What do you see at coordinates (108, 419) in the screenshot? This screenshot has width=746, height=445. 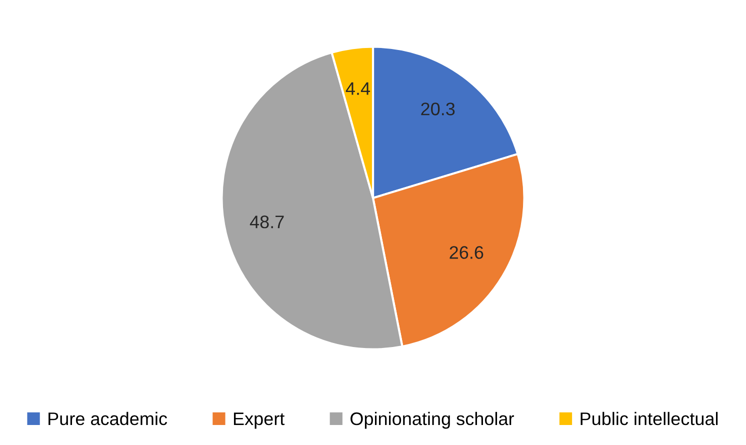 I see `legend-label: Pure academic` at bounding box center [108, 419].